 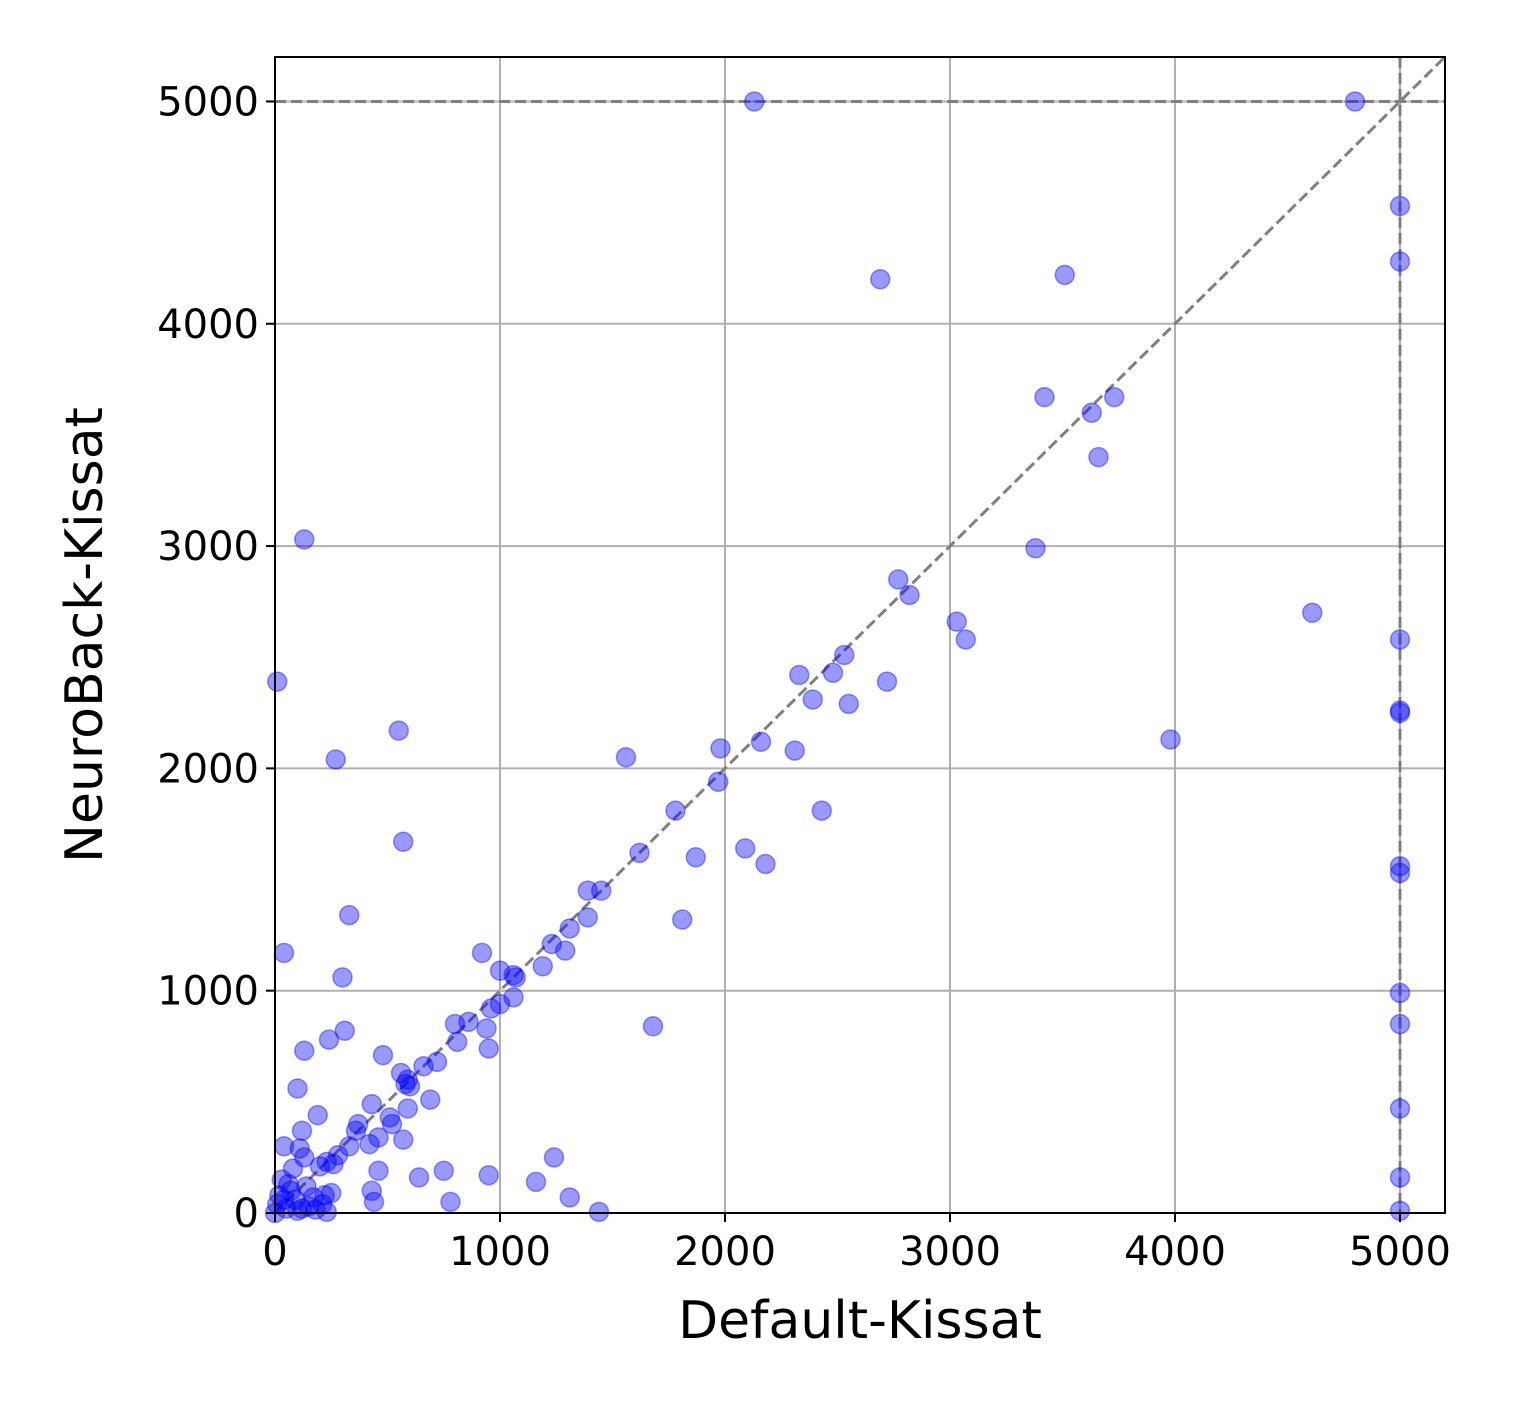 What do you see at coordinates (208, 547) in the screenshot?
I see `y-tick-label: 3000` at bounding box center [208, 547].